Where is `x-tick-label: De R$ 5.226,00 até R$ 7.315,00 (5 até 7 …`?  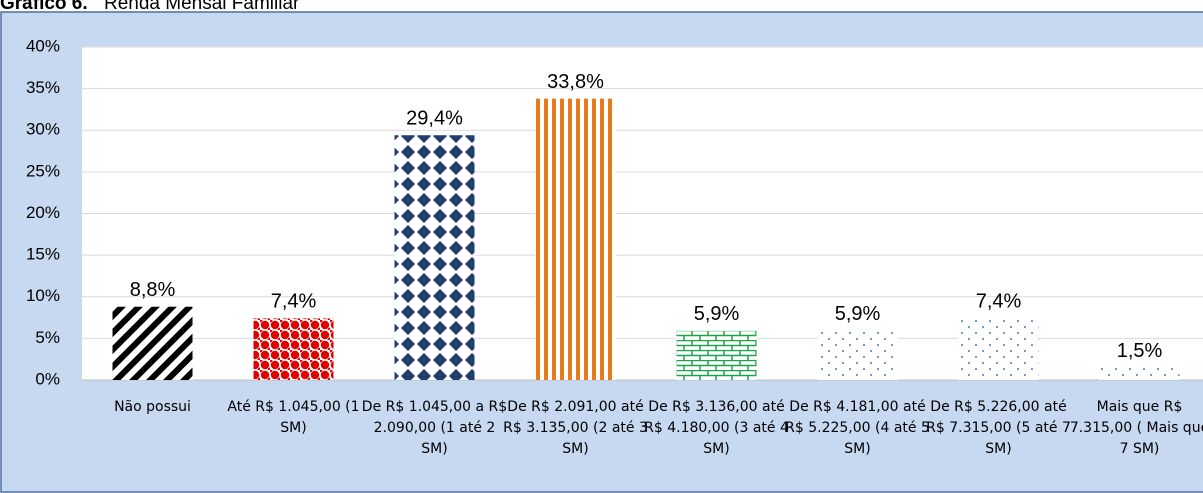
x-tick-label: De R$ 5.226,00 até R$ 7.315,00 (5 até 7 … is located at coordinates (998, 428).